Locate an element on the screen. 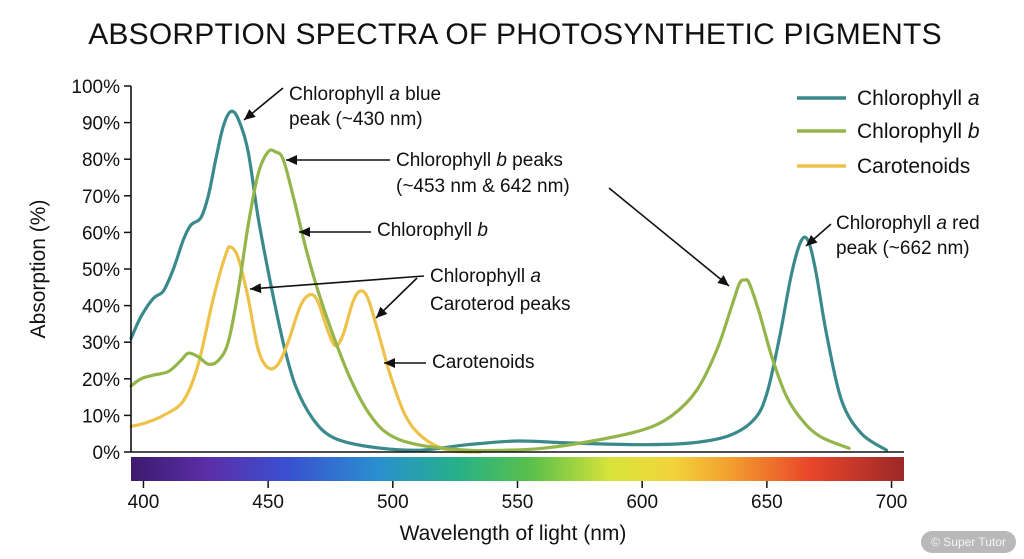  annotation-chl-b-peaks: (~453 nm & 642 nm) is located at coordinates (483, 186).